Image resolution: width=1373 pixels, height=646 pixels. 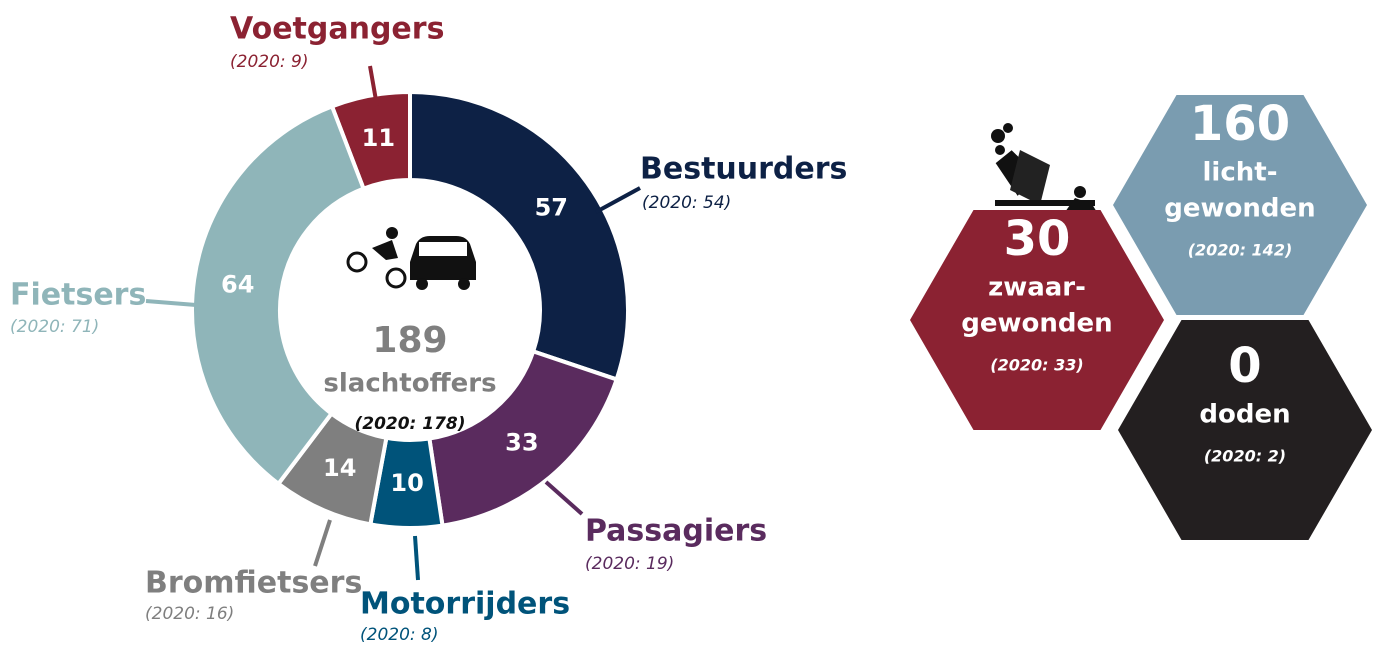 What do you see at coordinates (1244, 415) in the screenshot?
I see `hexagon-label: doden` at bounding box center [1244, 415].